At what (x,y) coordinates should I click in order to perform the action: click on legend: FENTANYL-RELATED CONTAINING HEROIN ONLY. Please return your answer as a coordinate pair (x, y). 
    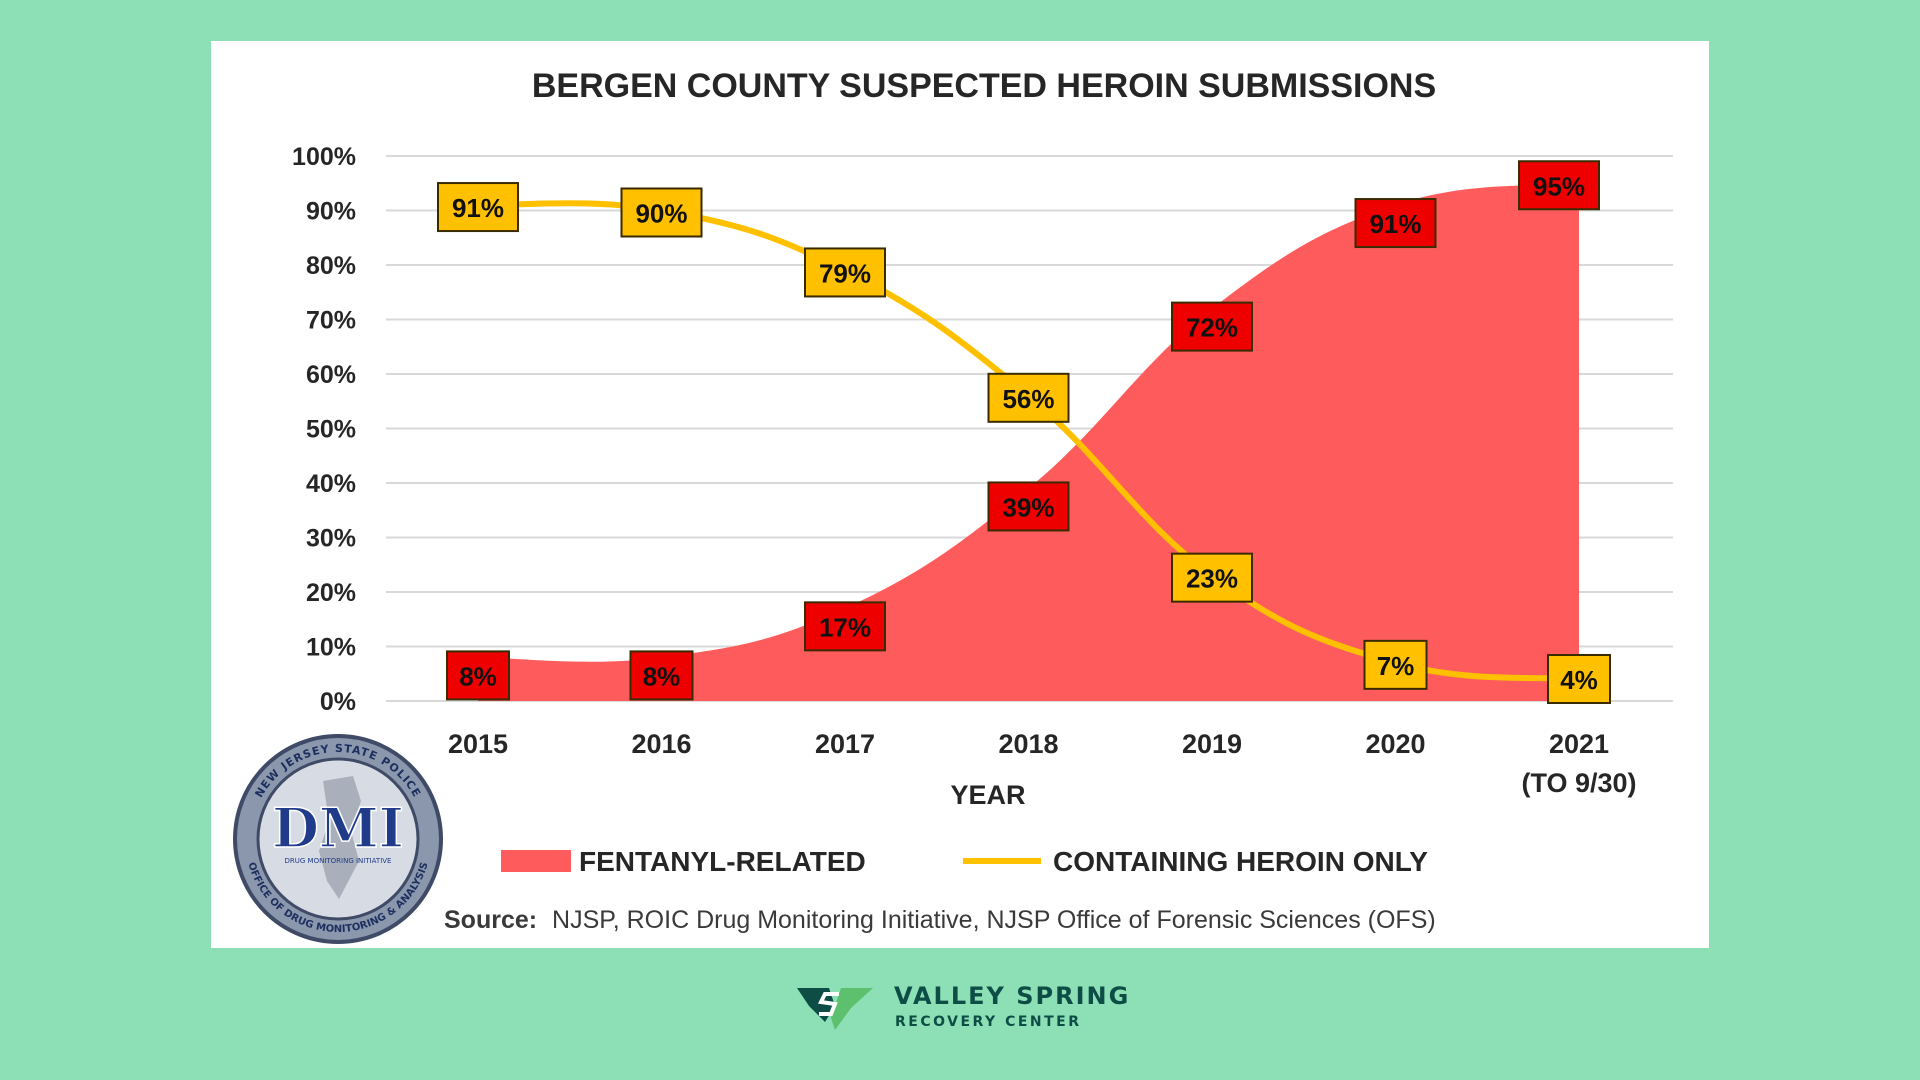
    Looking at the image, I should click on (964, 861).